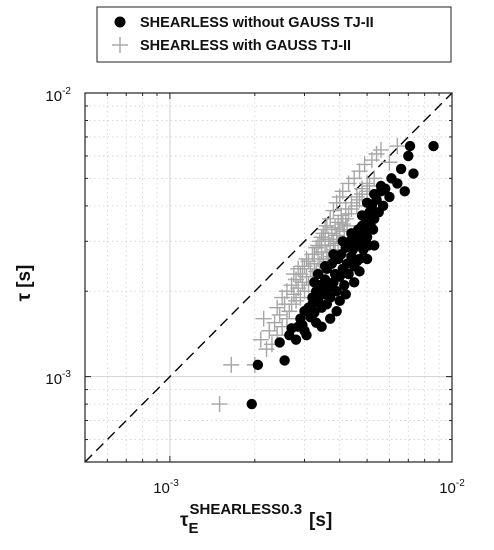  Describe the element at coordinates (320, 520) in the screenshot. I see `x-axis-unit: [s]` at that location.